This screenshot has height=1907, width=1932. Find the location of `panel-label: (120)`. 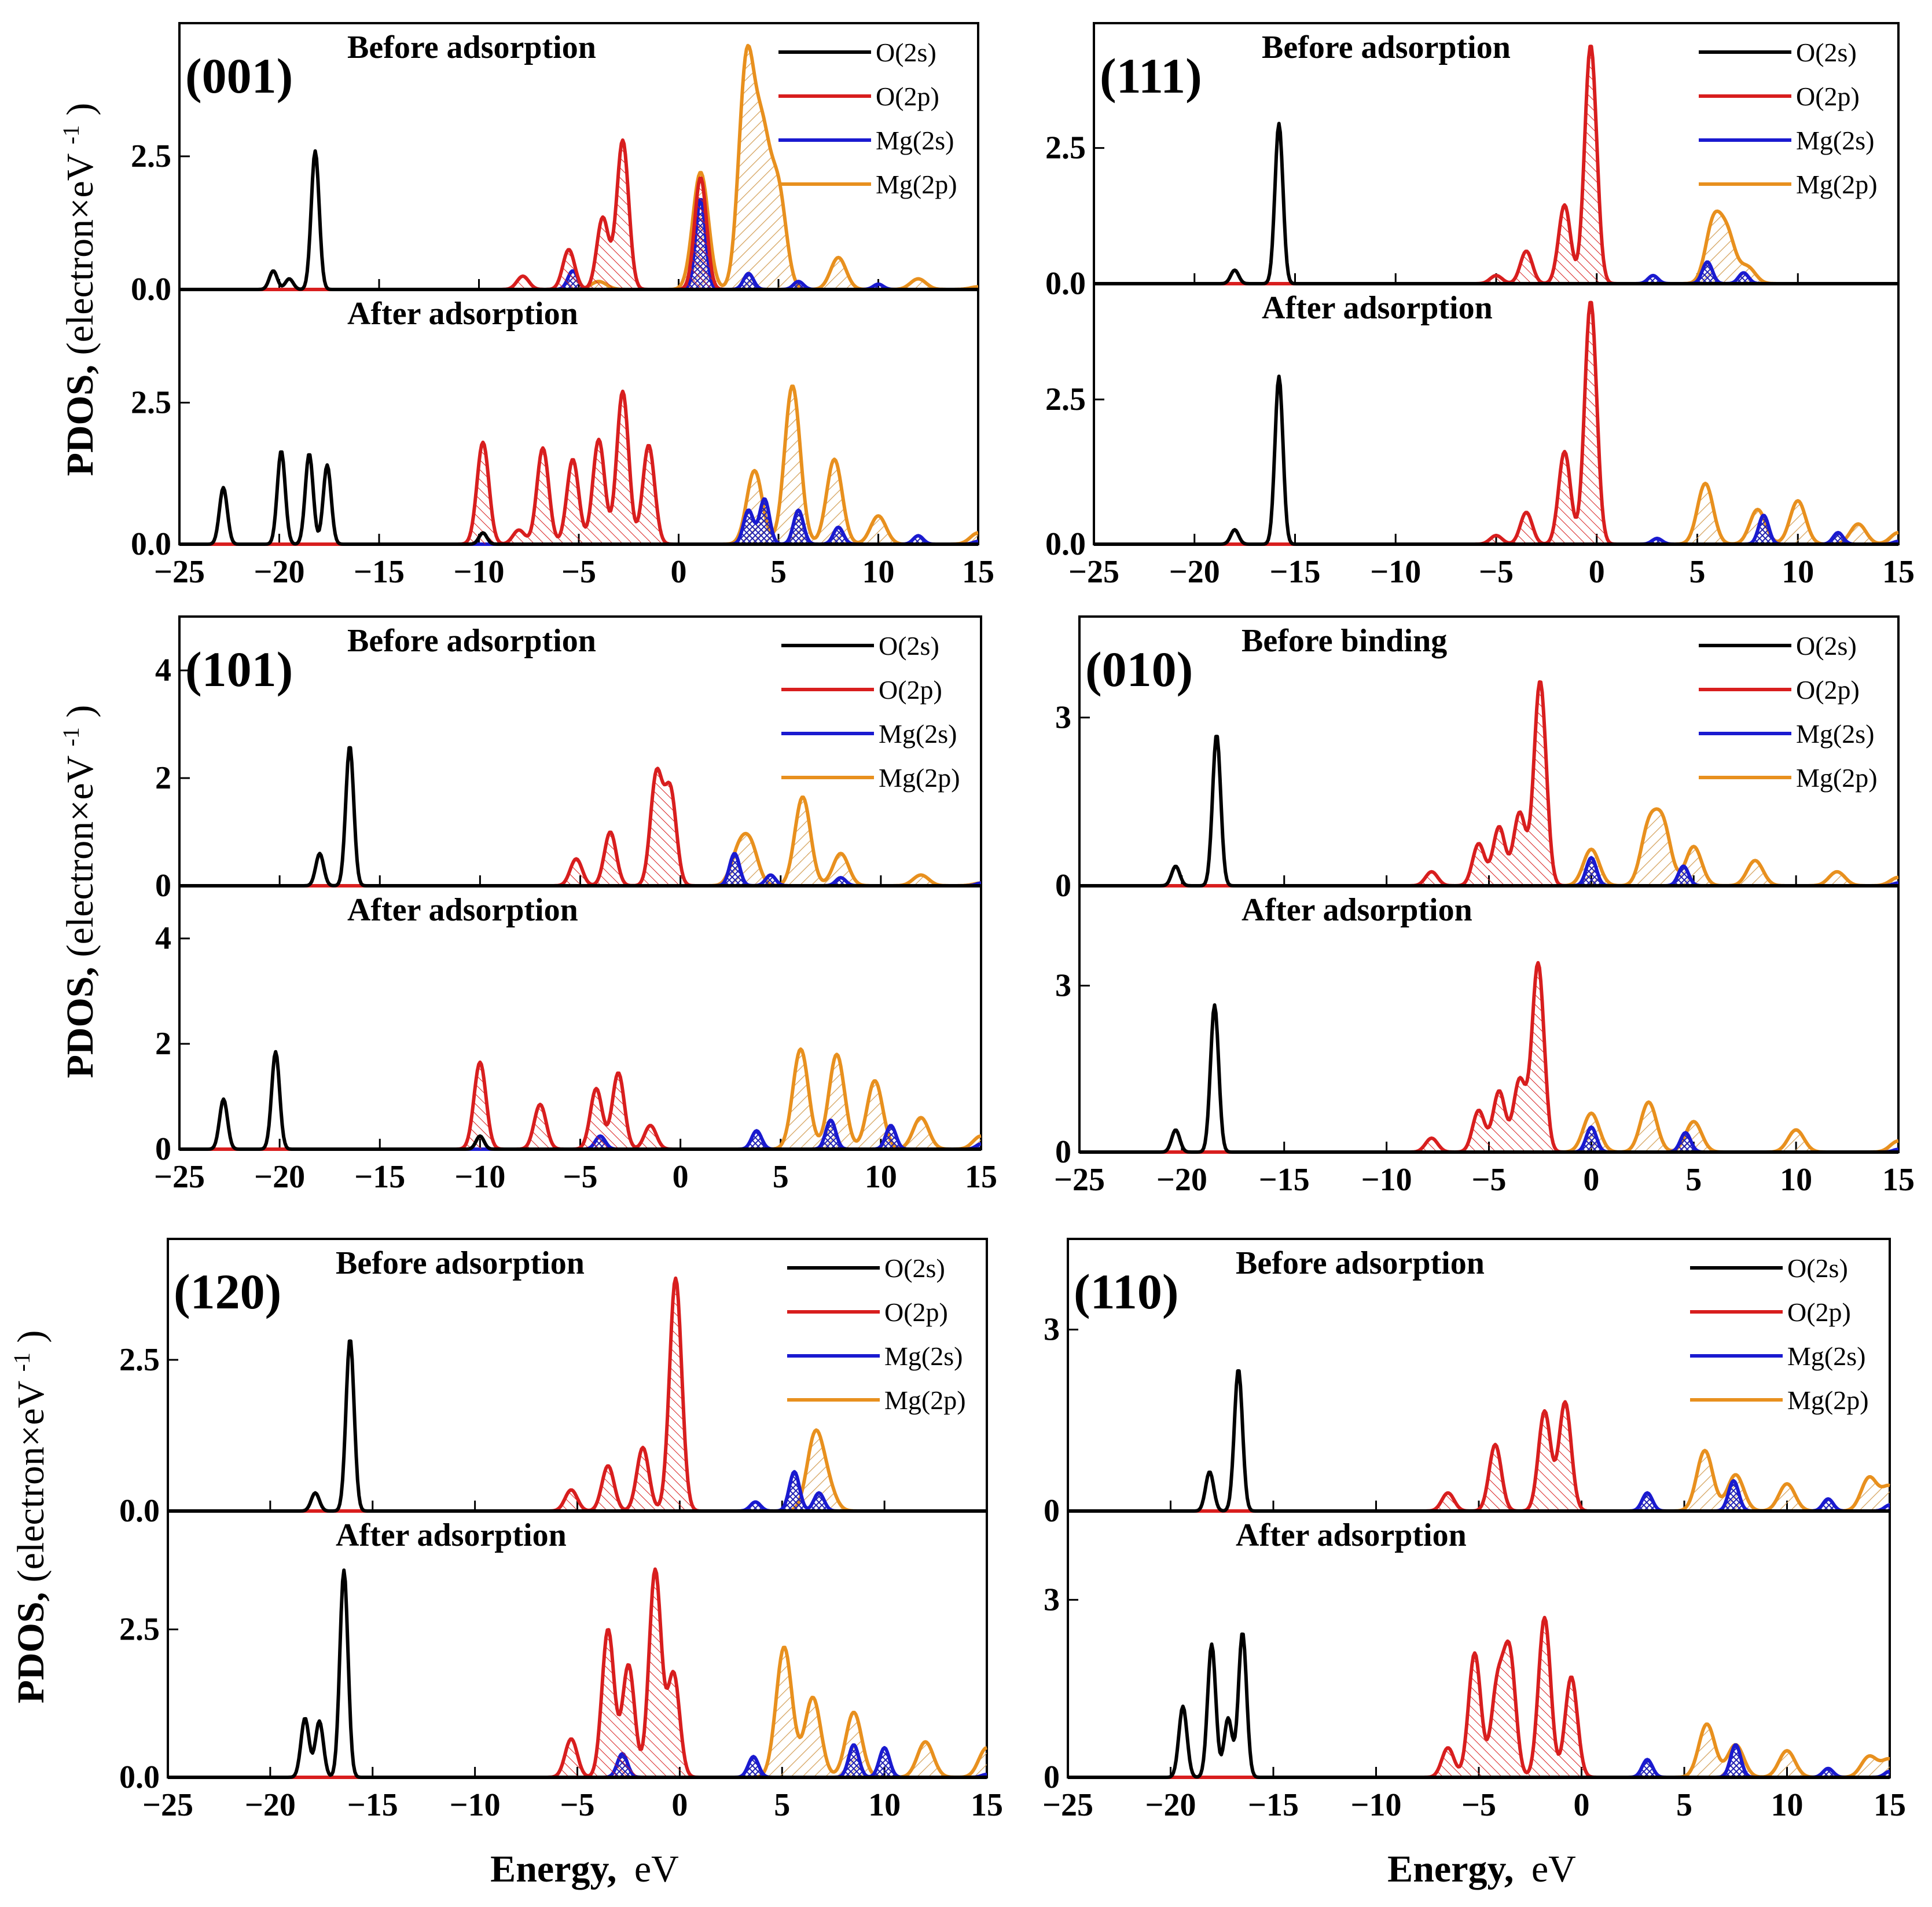

panel-label: (120) is located at coordinates (227, 1291).